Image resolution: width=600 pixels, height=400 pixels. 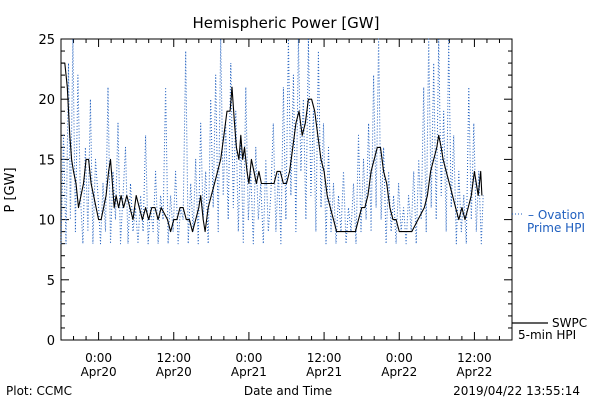 I want to click on y-tick-label: 25, so click(x=46, y=40).